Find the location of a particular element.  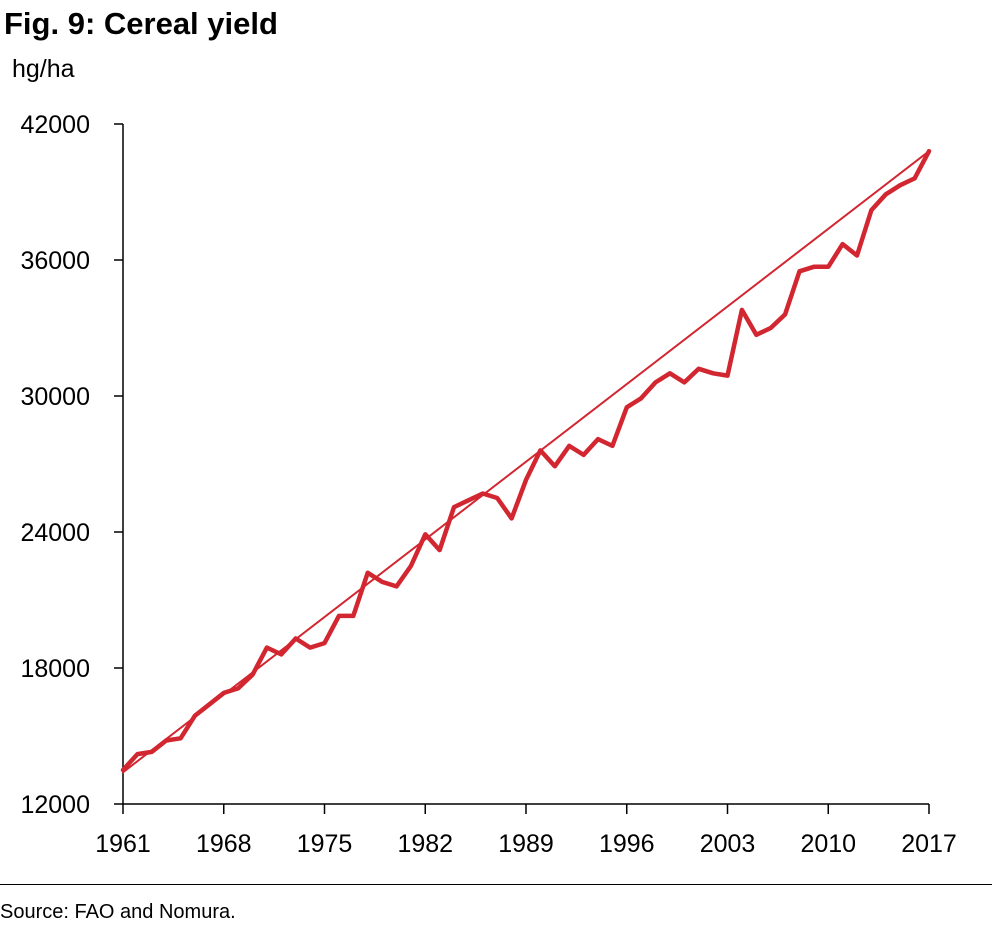

y-axis-unit-label: hg/ha is located at coordinates (43, 69).